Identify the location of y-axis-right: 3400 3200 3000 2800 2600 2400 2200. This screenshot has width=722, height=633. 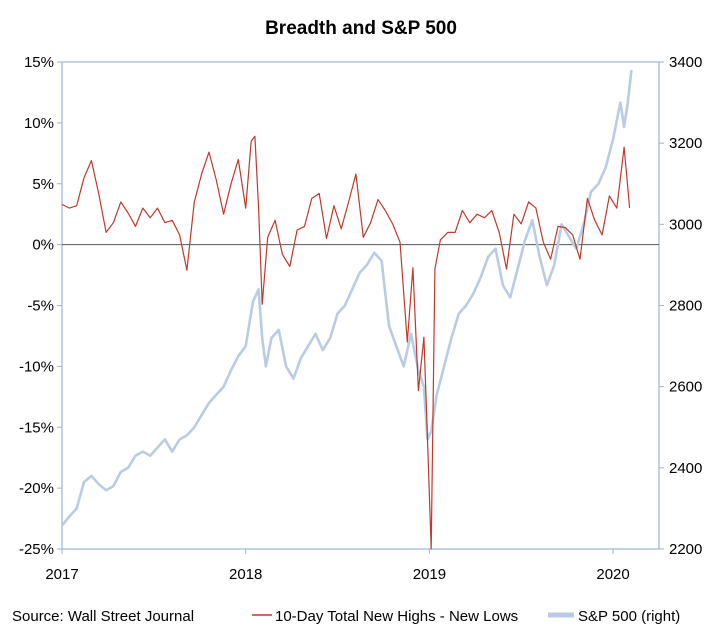
(680, 306).